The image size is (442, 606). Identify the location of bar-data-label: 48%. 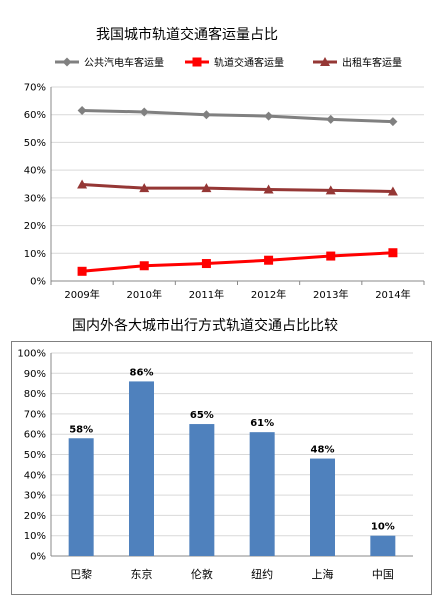
(323, 450).